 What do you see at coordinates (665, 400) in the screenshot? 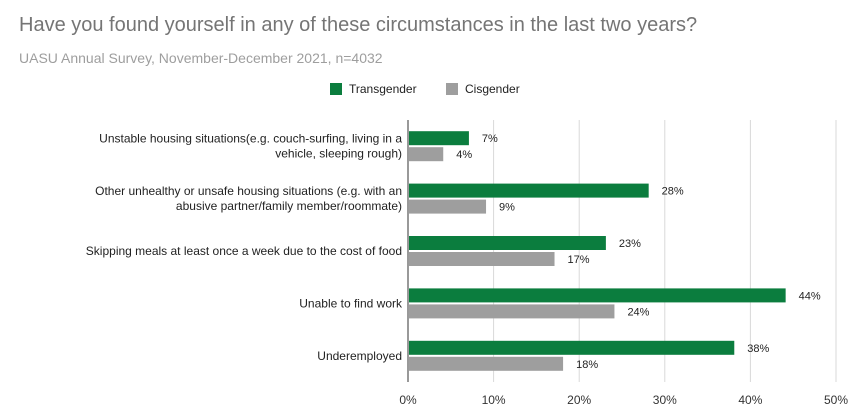
I see `x-tick-label: 30%` at bounding box center [665, 400].